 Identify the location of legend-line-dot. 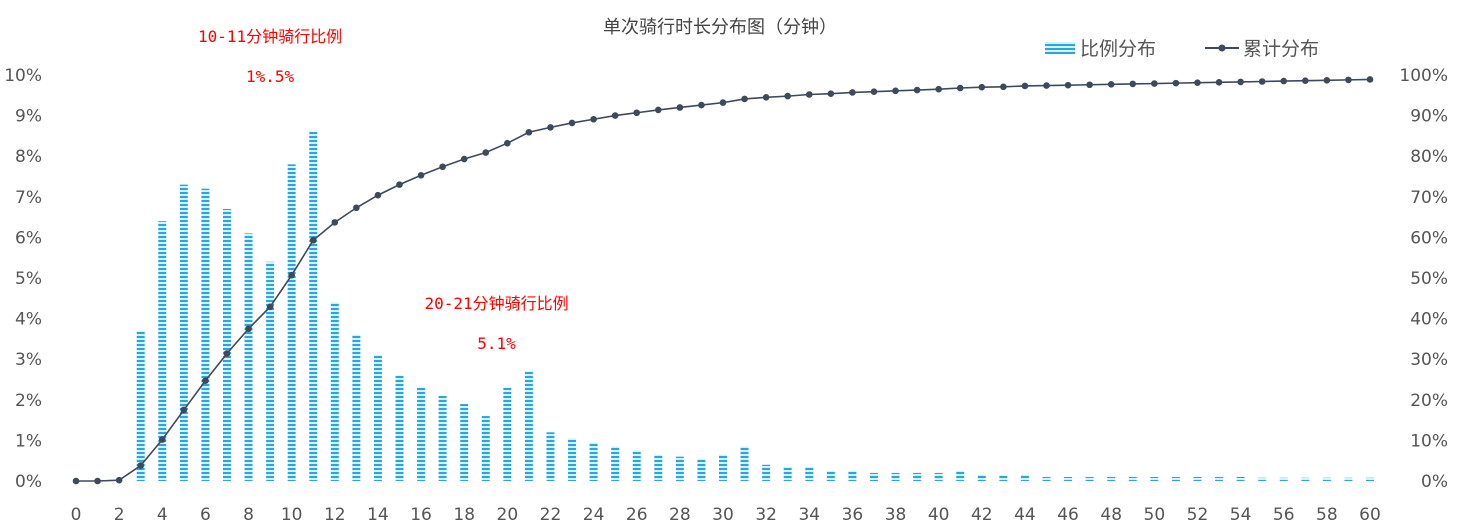
(1222, 48).